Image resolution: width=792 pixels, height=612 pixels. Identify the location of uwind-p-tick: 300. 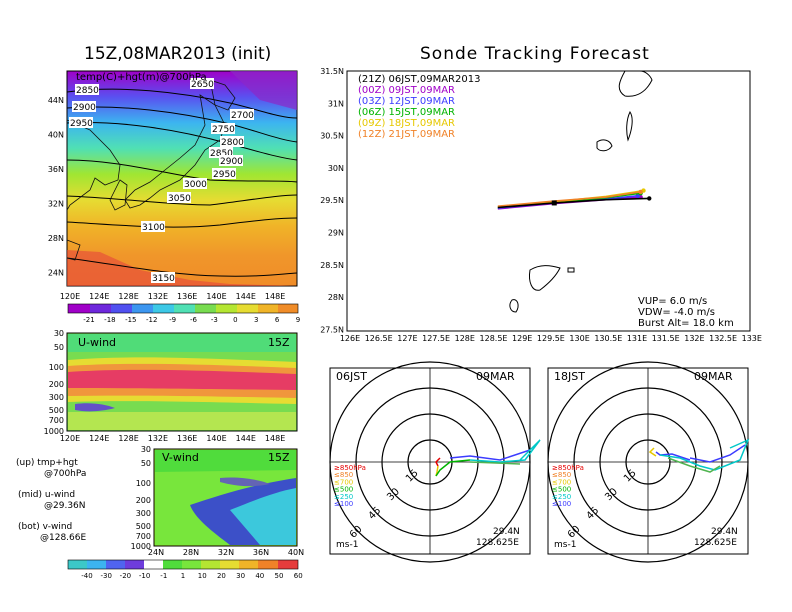
(56, 397).